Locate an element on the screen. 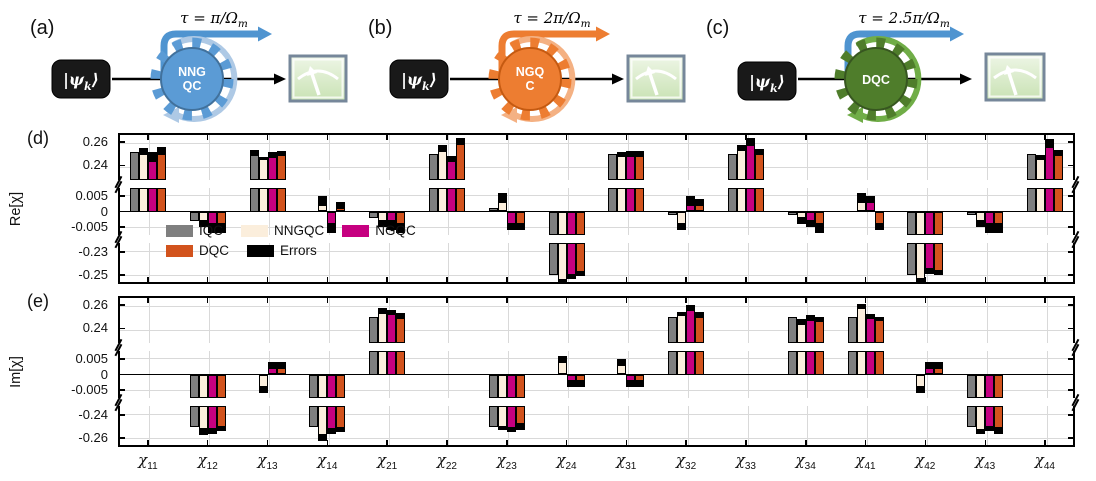 This screenshot has height=481, width=1096. errorbar-NNGQC-chi21 is located at coordinates (383, 224).